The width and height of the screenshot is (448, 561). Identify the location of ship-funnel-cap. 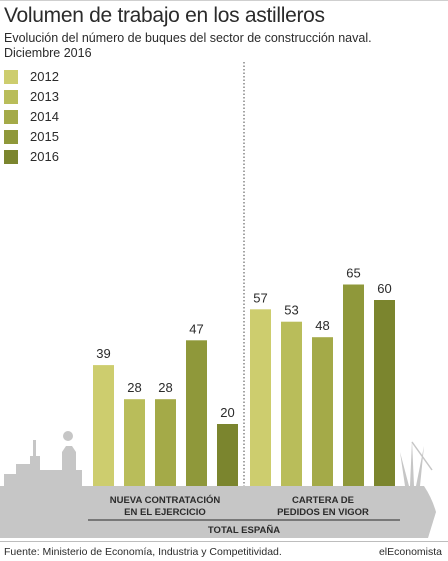
(68, 436).